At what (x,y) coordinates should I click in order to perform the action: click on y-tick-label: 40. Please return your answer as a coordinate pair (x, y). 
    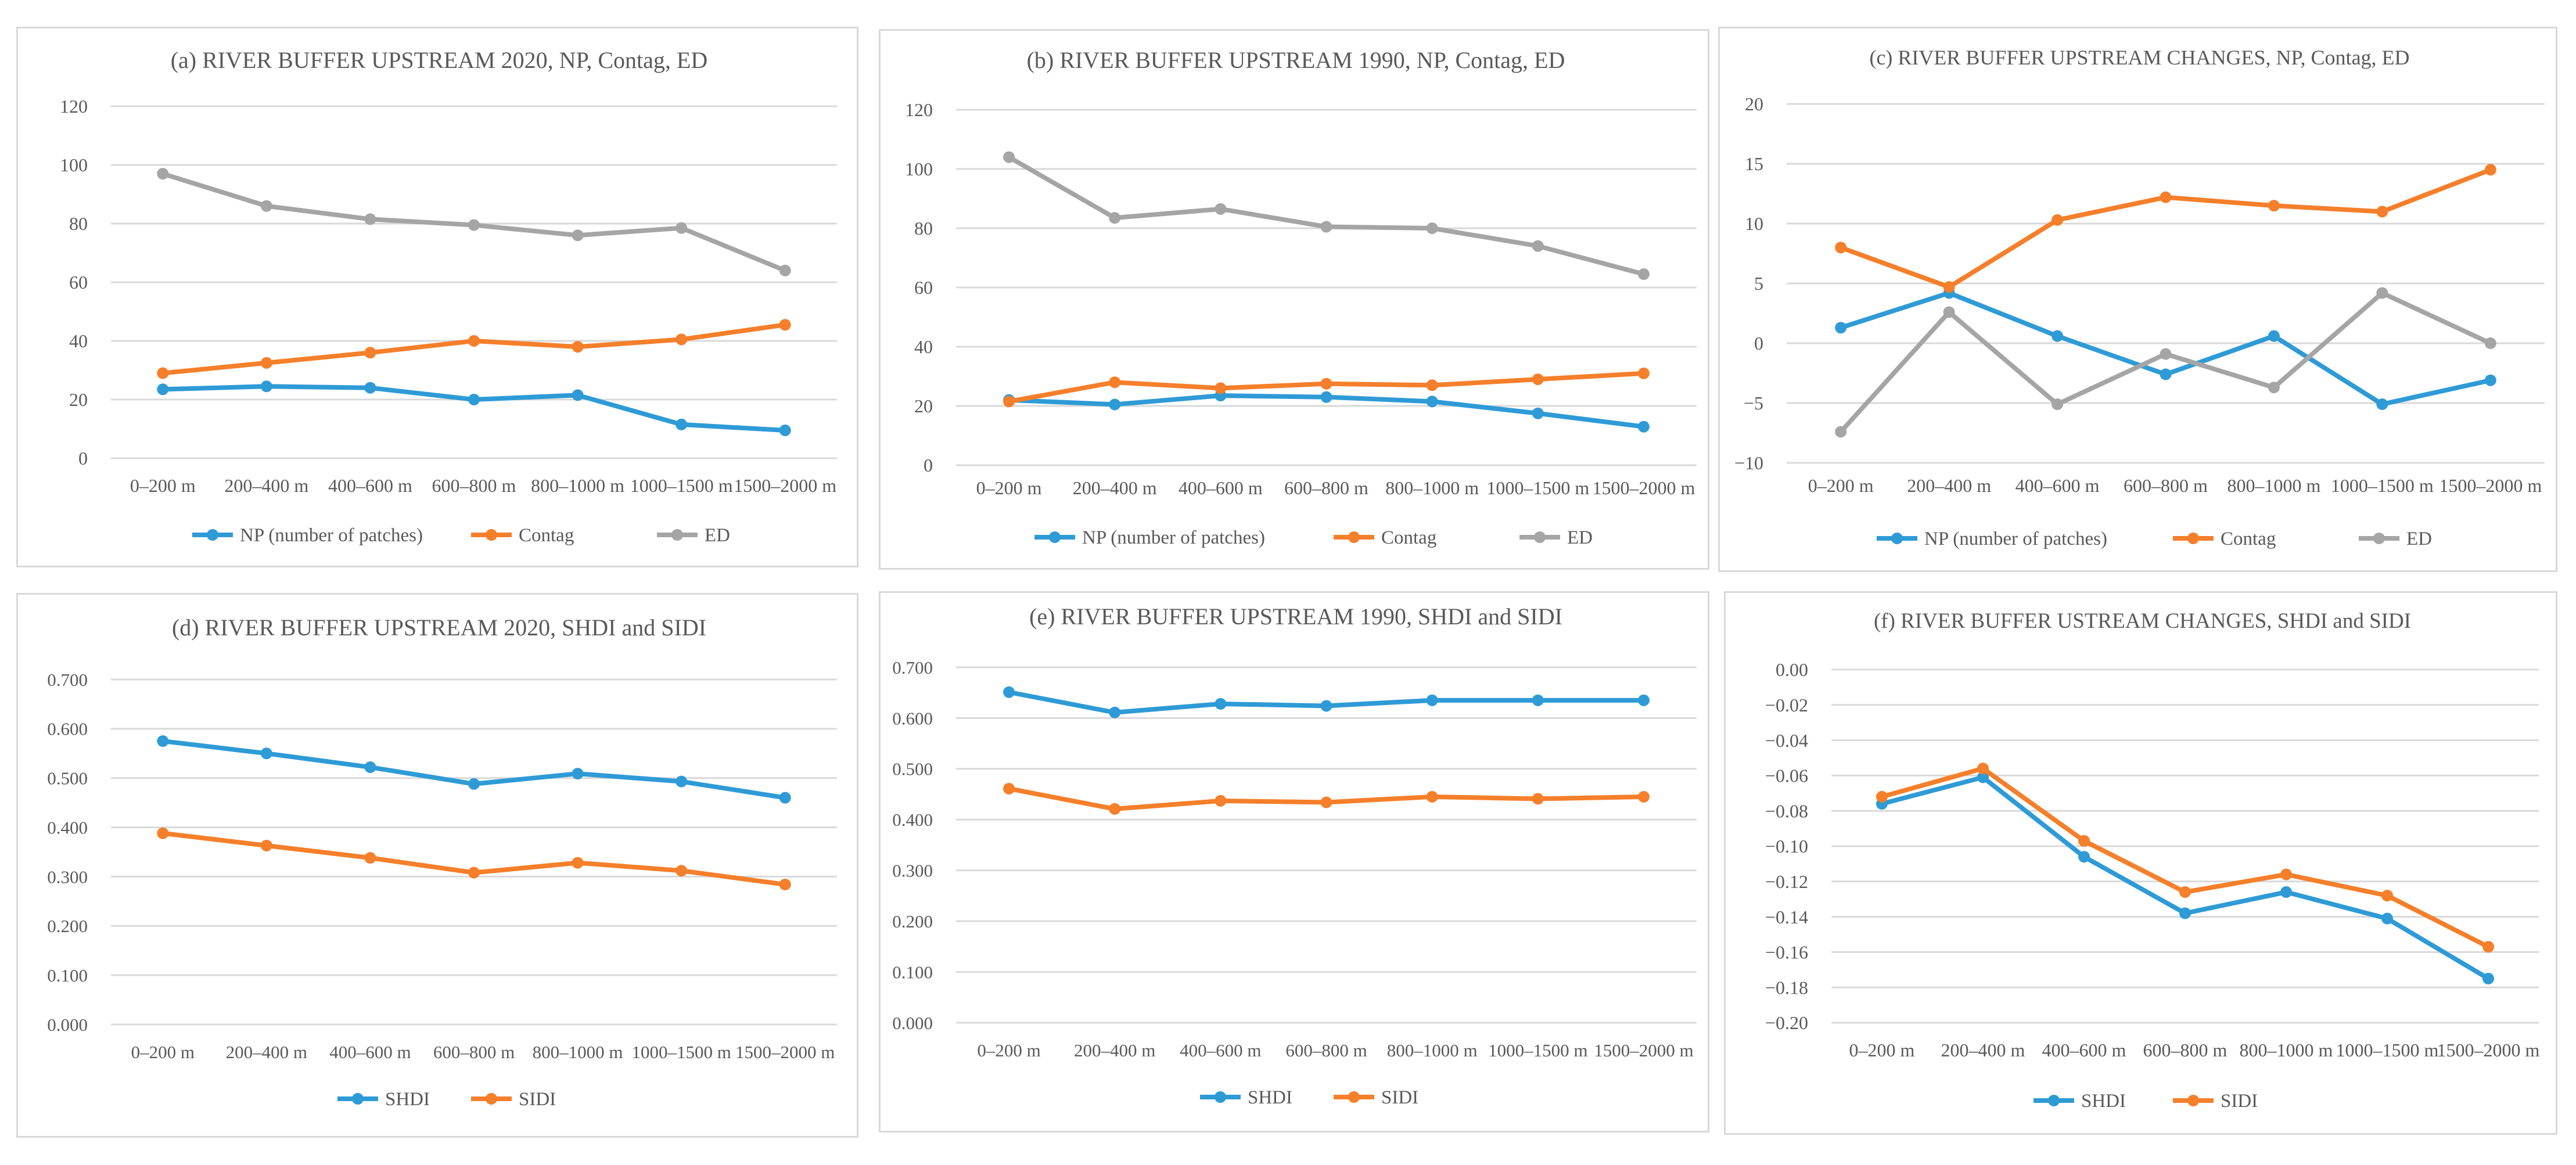
    Looking at the image, I should click on (923, 346).